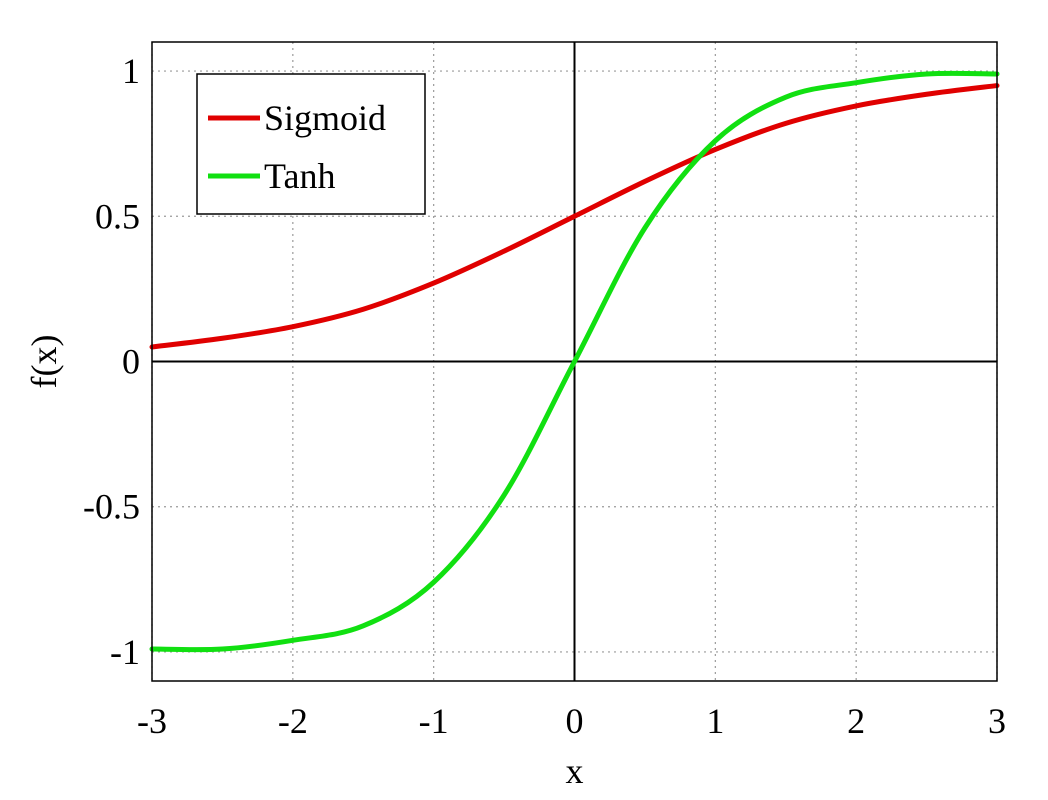 The width and height of the screenshot is (1048, 800). What do you see at coordinates (152, 721) in the screenshot?
I see `x-tick-label: -3` at bounding box center [152, 721].